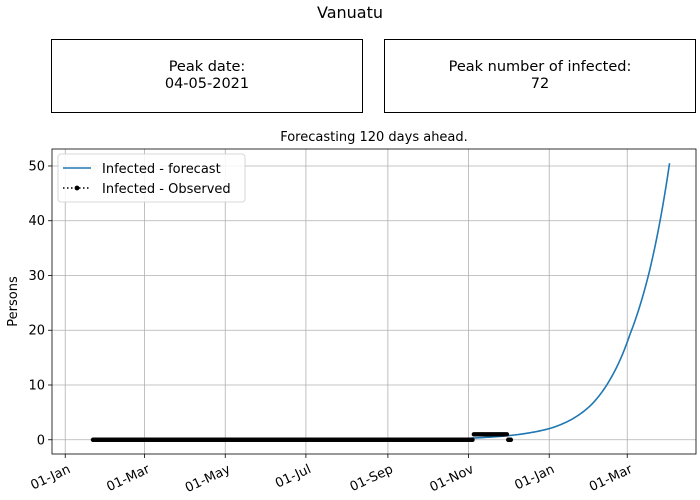 The width and height of the screenshot is (700, 500). I want to click on peak-date-value: 04-05-2021, so click(207, 84).